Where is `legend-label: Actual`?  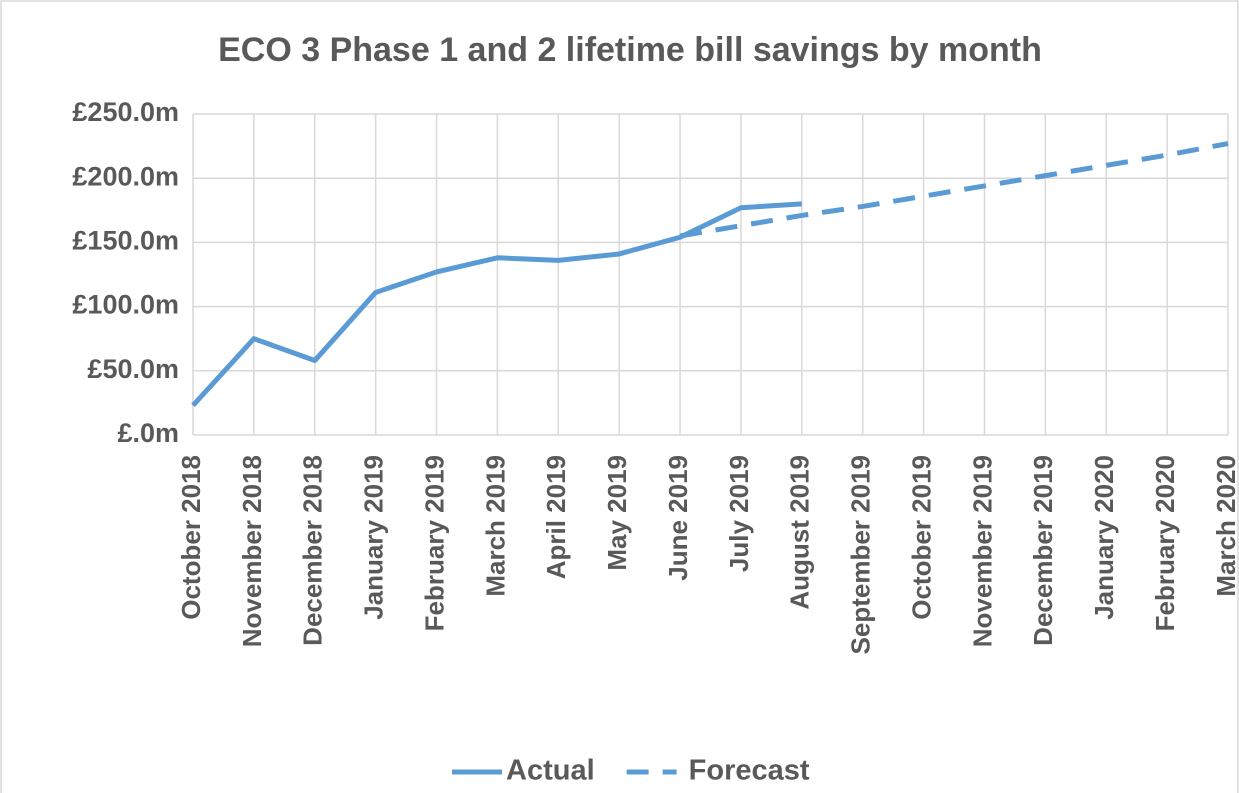 legend-label: Actual is located at coordinates (550, 771).